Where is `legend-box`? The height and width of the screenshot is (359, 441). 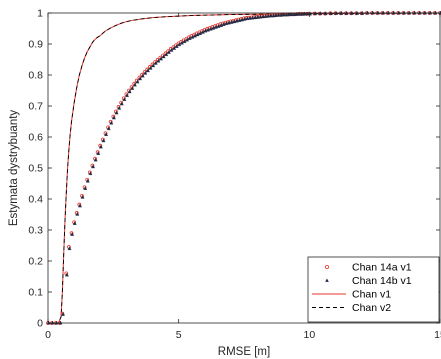
legend-box is located at coordinates (373, 289).